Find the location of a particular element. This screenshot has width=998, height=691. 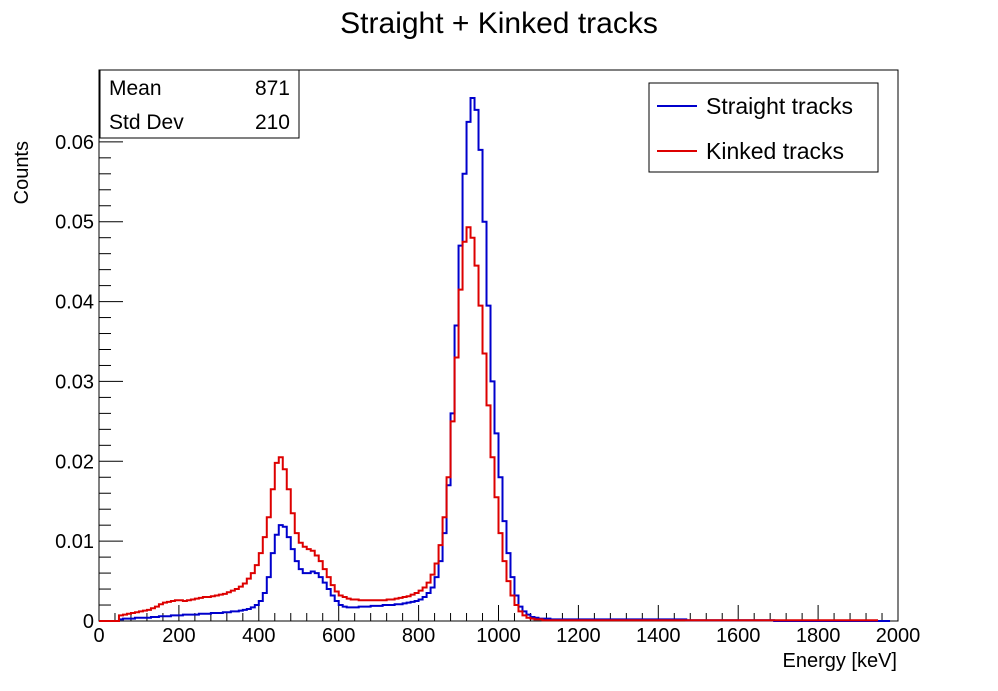

legend: Straight tracks Kinked tracks is located at coordinates (763, 127).